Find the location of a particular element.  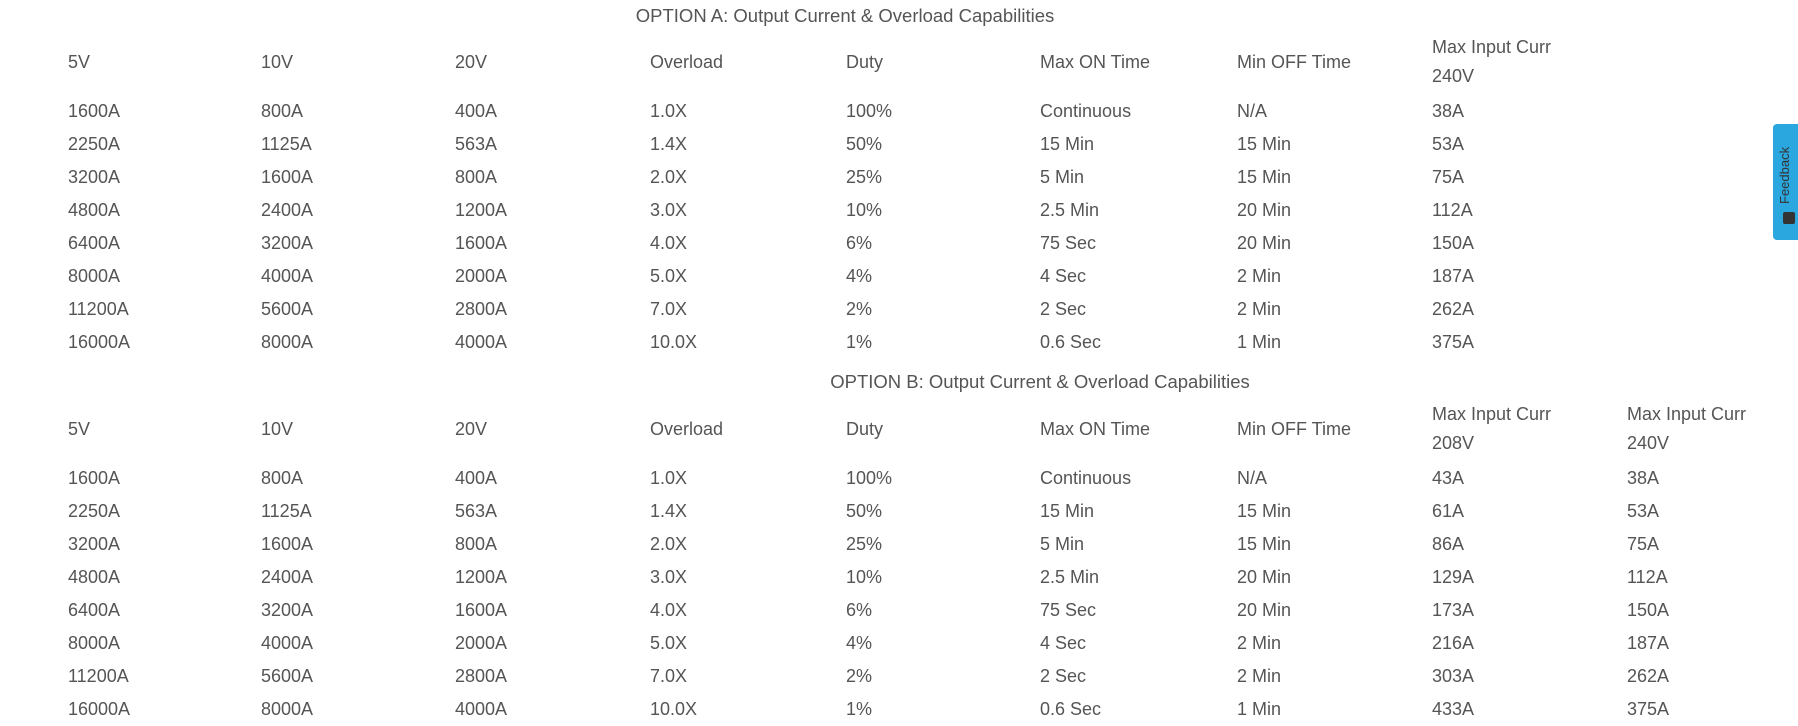

column-header: Max Input Curr 208V is located at coordinates (1491, 429).